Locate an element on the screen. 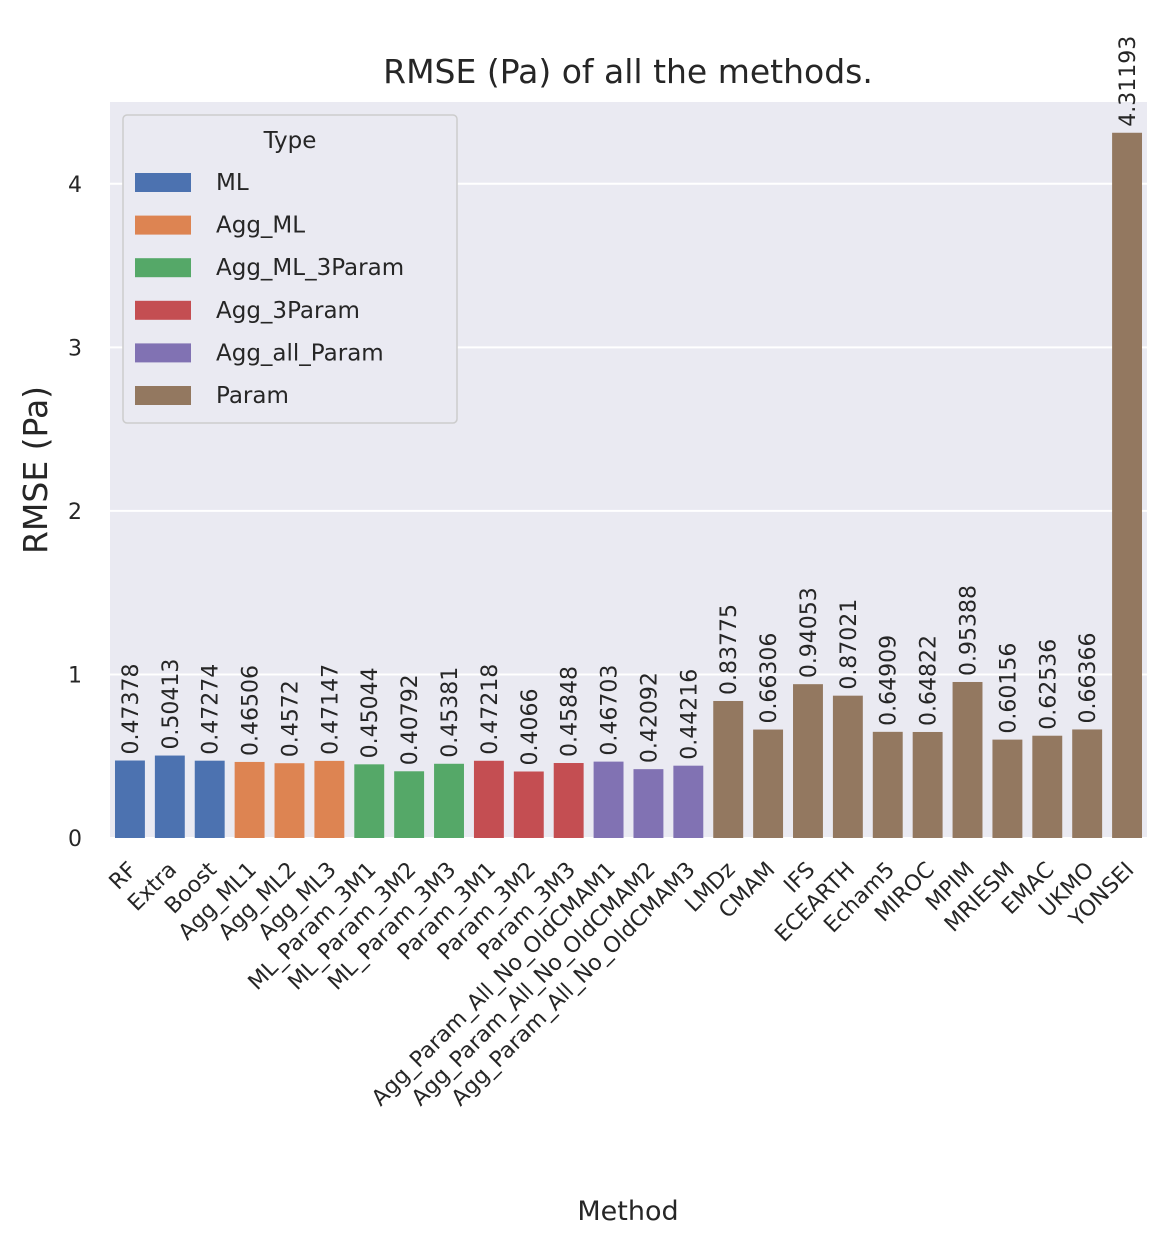 This screenshot has width=1168, height=1245. bar-Agg_Param_All_No_OldCMAM2 is located at coordinates (648, 803).